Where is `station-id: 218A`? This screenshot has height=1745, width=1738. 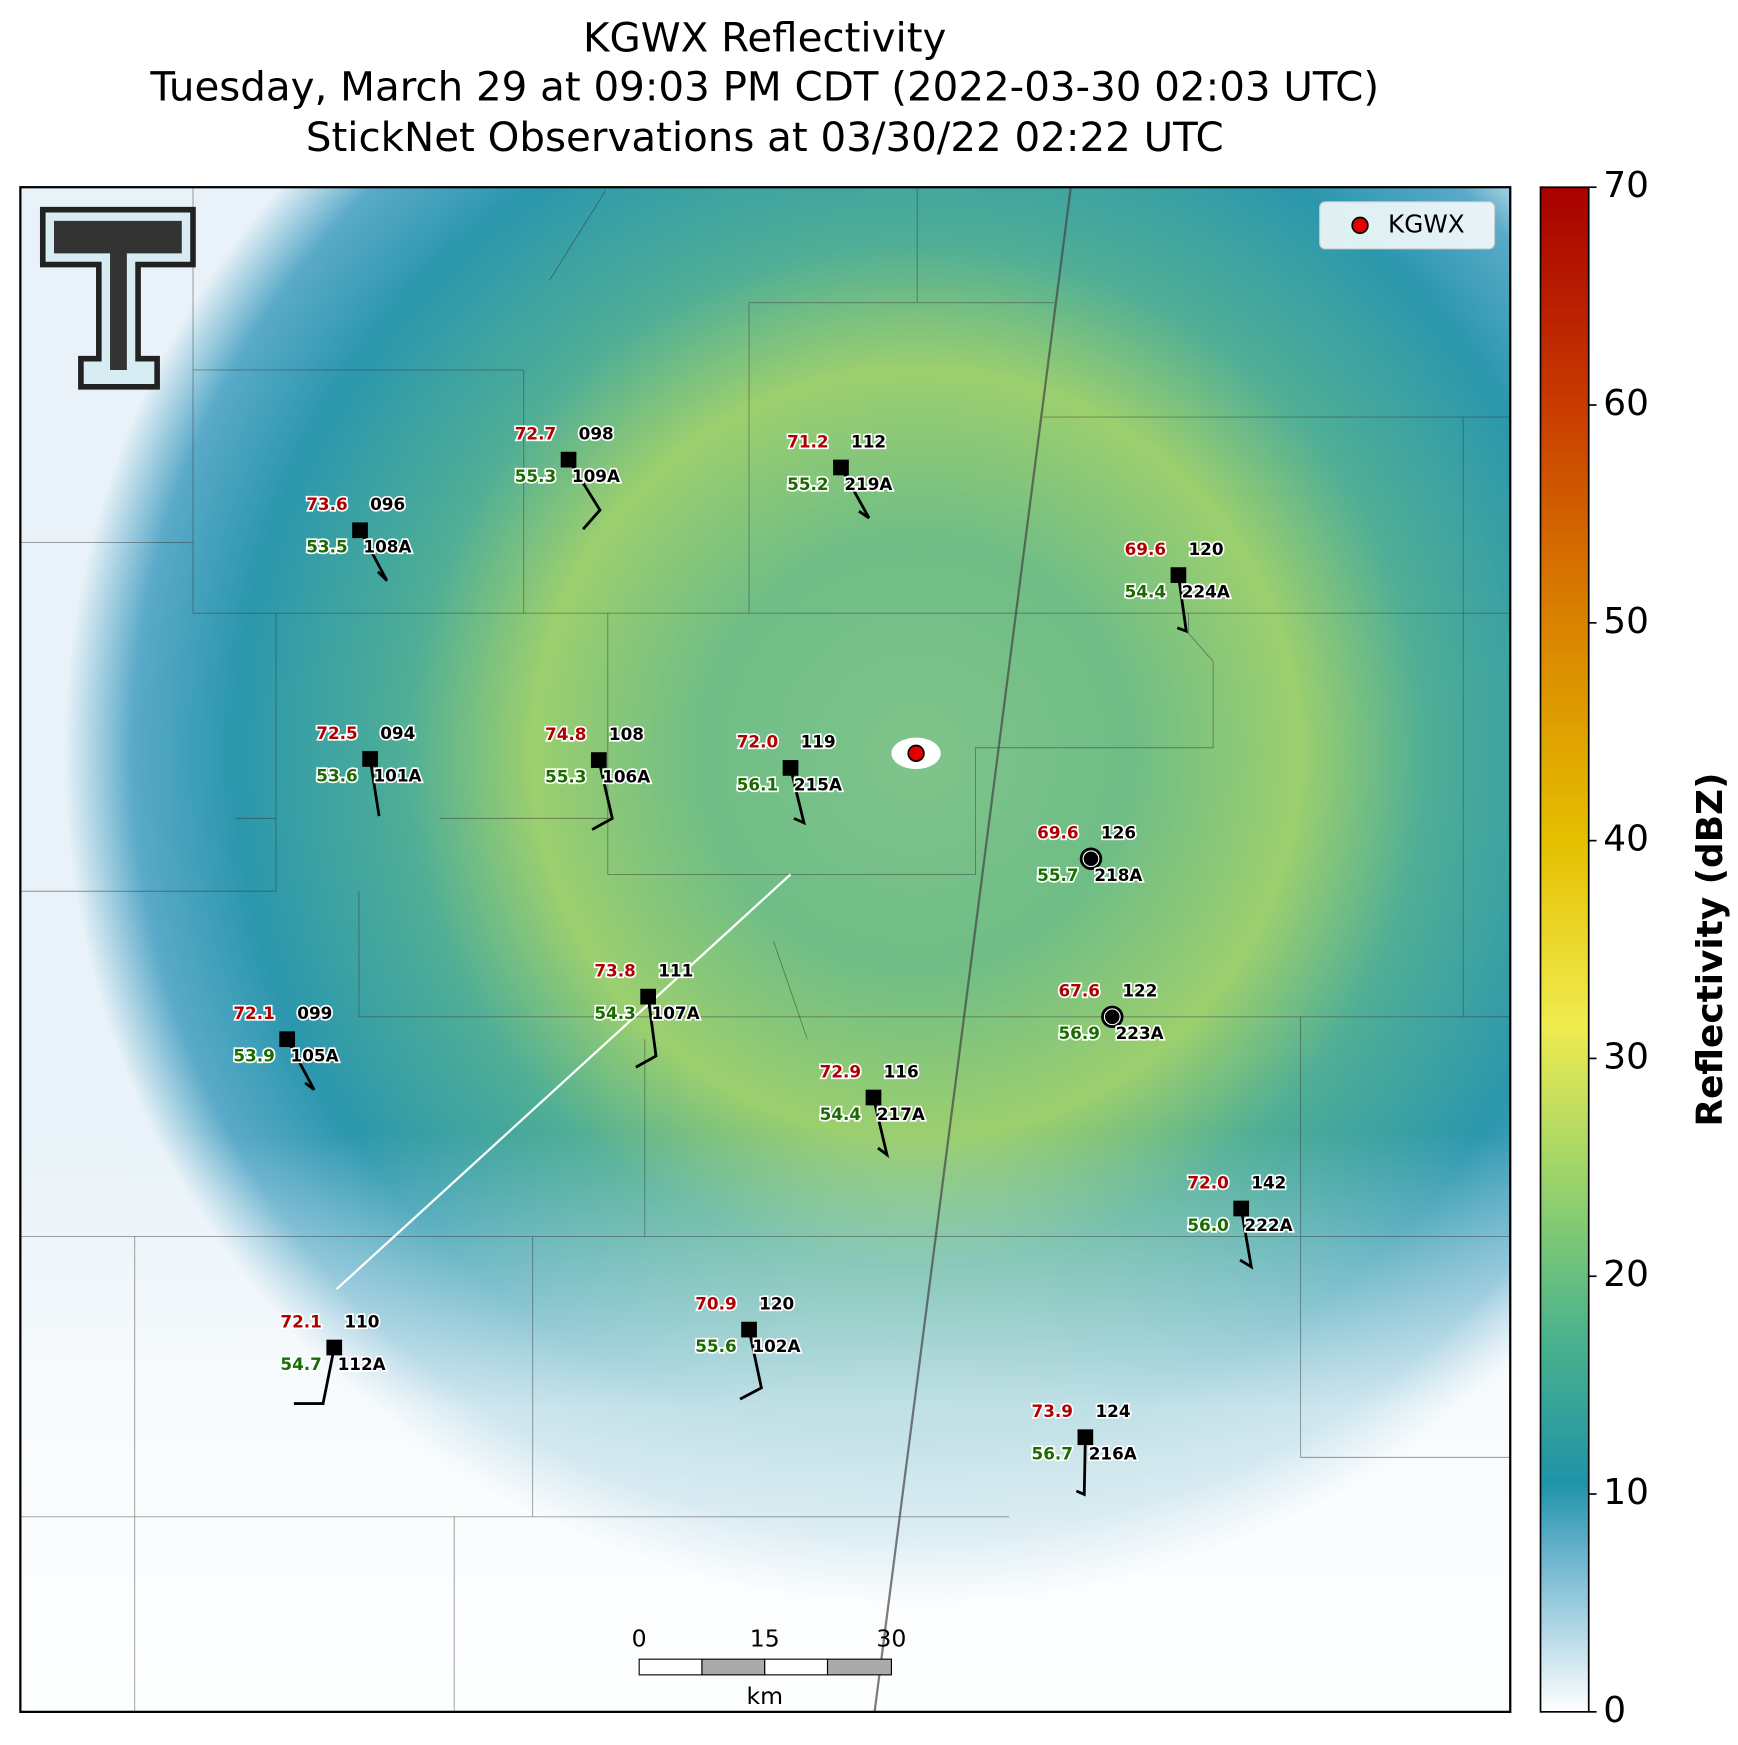
station-id: 218A is located at coordinates (1118, 875).